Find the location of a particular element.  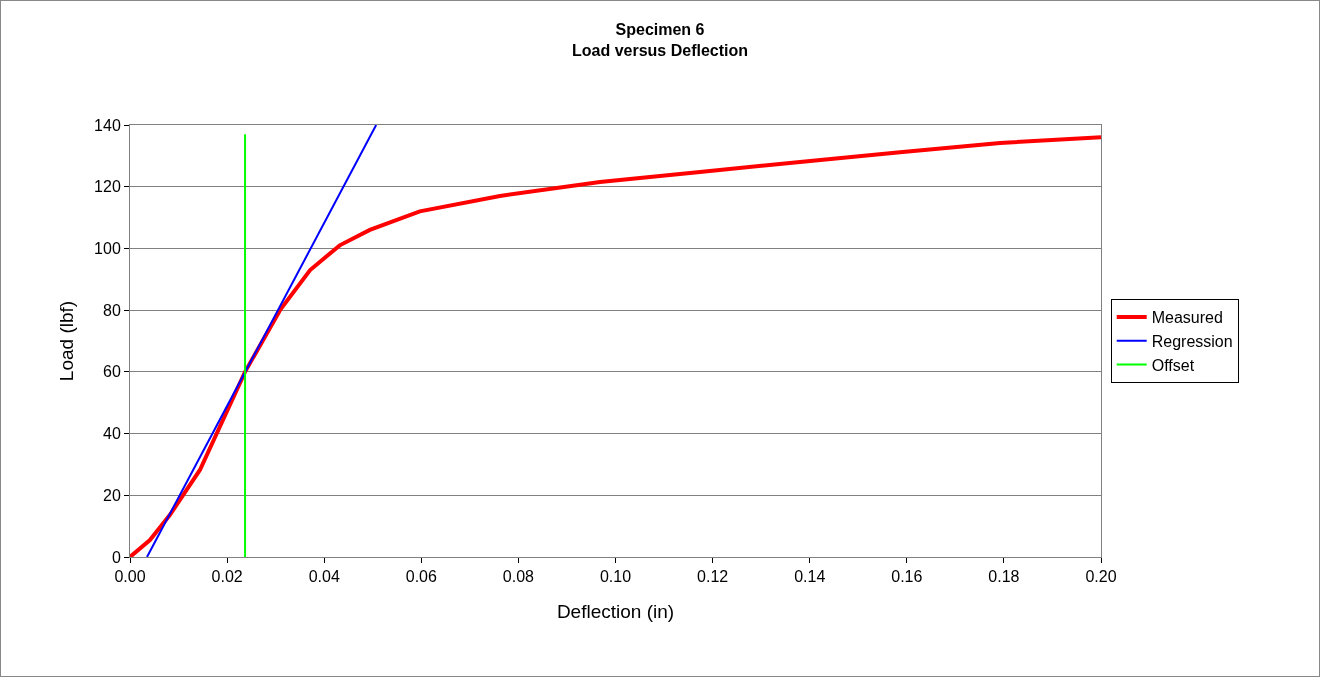

legend-label: Offset is located at coordinates (1173, 365).